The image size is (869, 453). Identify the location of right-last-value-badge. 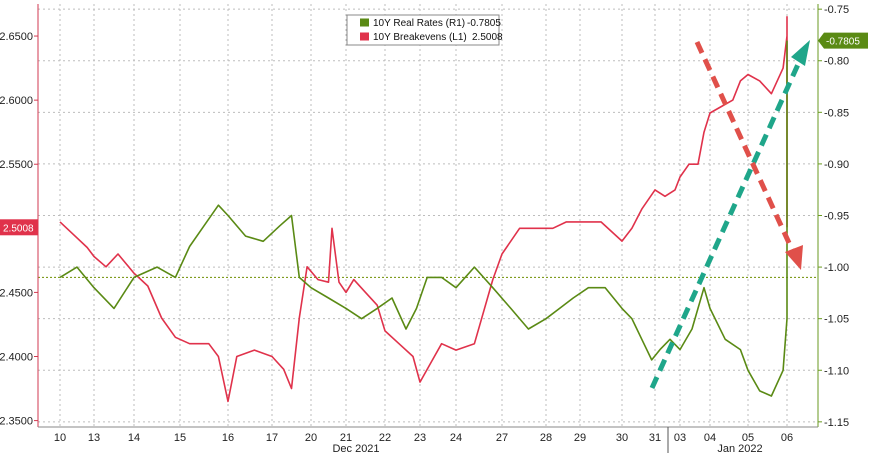
(843, 40).